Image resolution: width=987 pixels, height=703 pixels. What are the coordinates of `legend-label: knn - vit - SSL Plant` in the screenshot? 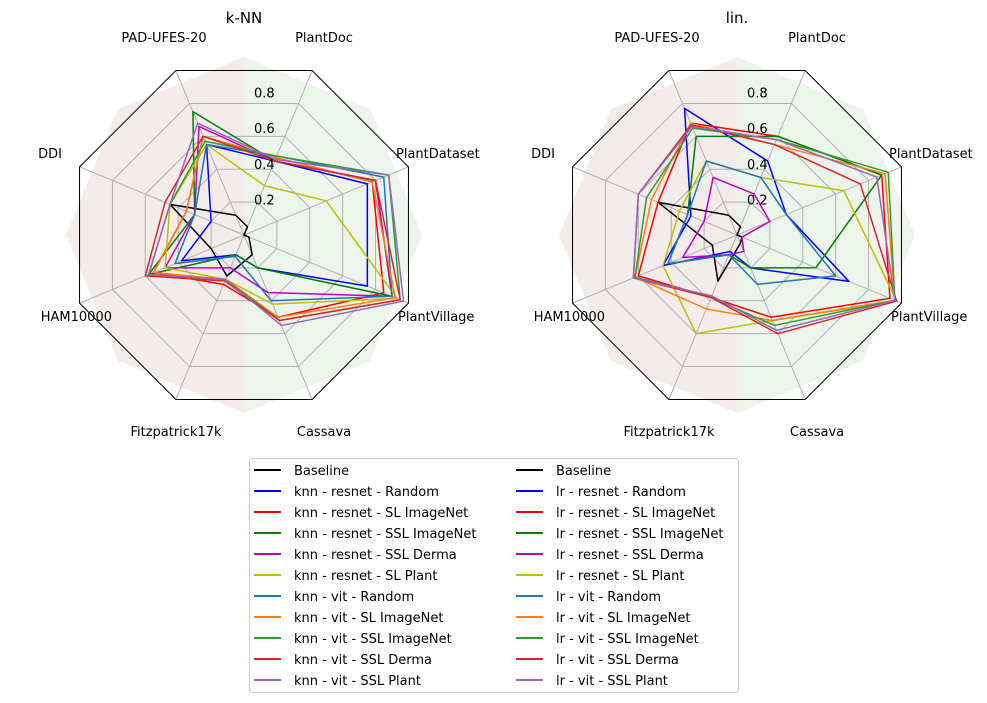 It's located at (357, 681).